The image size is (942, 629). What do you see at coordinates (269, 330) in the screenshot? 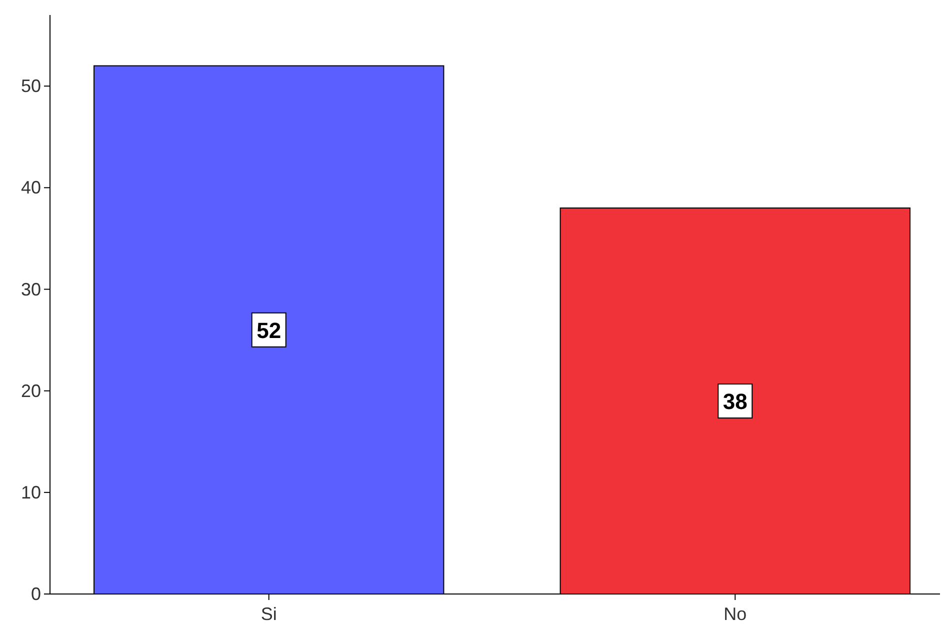
I see `data-label: 52` at bounding box center [269, 330].